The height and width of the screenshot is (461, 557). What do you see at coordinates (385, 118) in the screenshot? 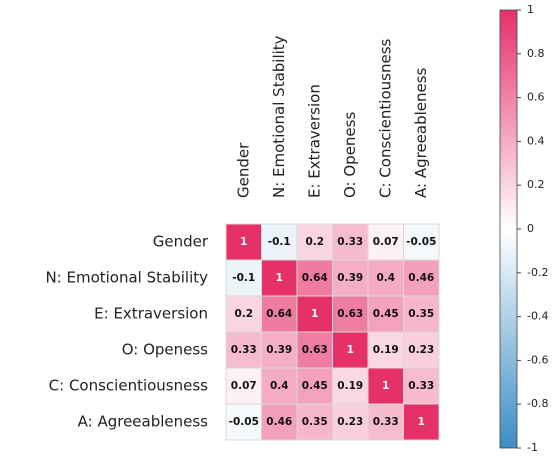
I see `column-label: C: Conscientiousness` at bounding box center [385, 118].